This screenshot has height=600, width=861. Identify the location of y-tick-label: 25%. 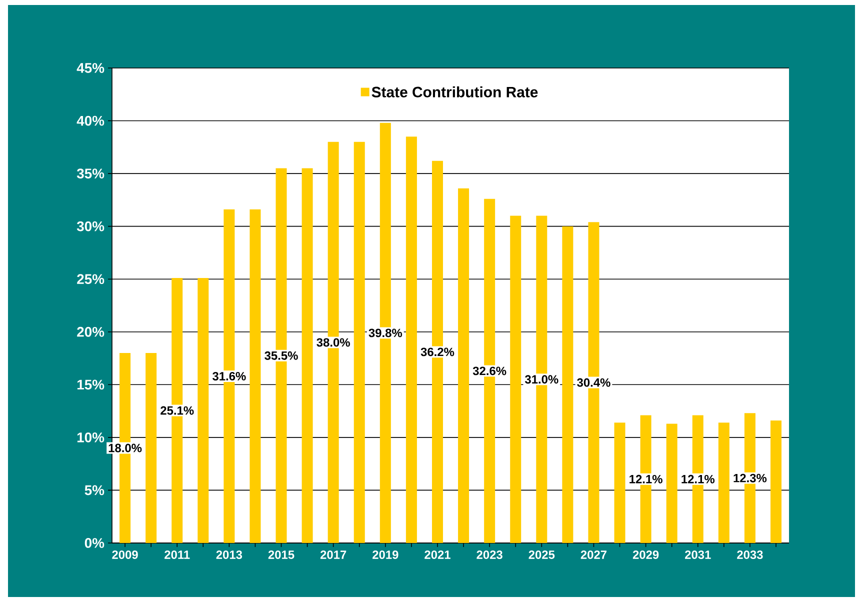
(90, 279).